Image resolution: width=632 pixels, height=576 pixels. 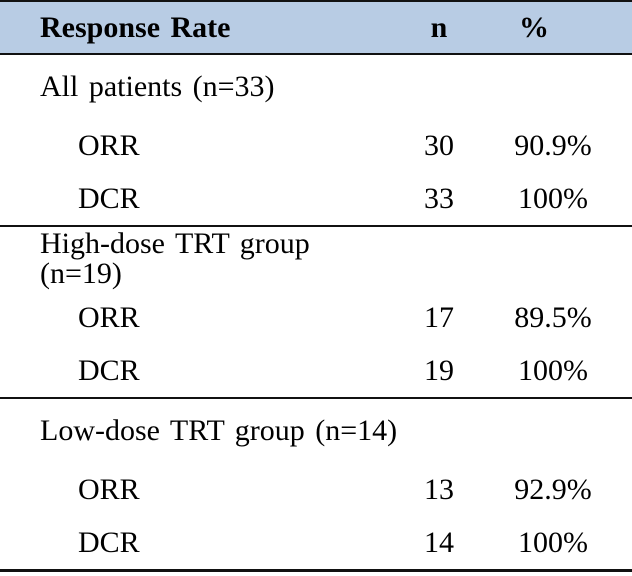 I want to click on n-value: 19, so click(x=439, y=370).